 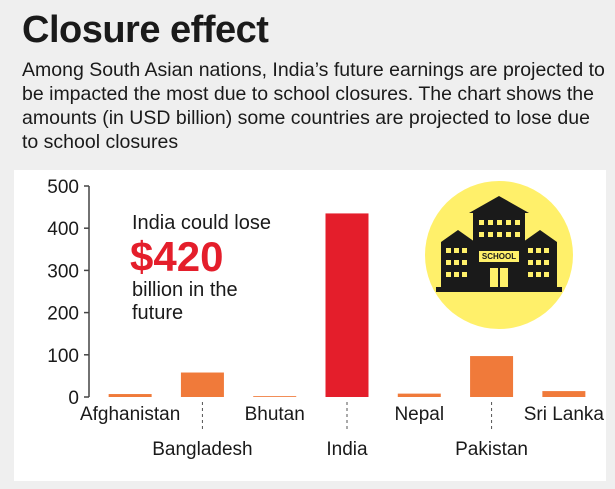 I want to click on y-tick-label: 200, so click(x=63, y=314).